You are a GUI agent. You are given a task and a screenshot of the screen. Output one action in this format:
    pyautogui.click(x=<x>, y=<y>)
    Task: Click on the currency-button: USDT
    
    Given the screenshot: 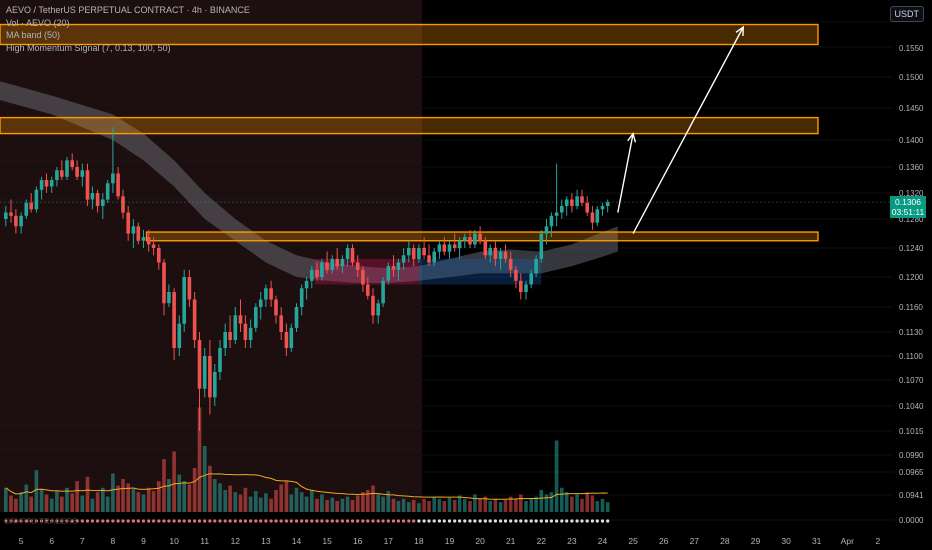 What is the action you would take?
    pyautogui.click(x=906, y=14)
    